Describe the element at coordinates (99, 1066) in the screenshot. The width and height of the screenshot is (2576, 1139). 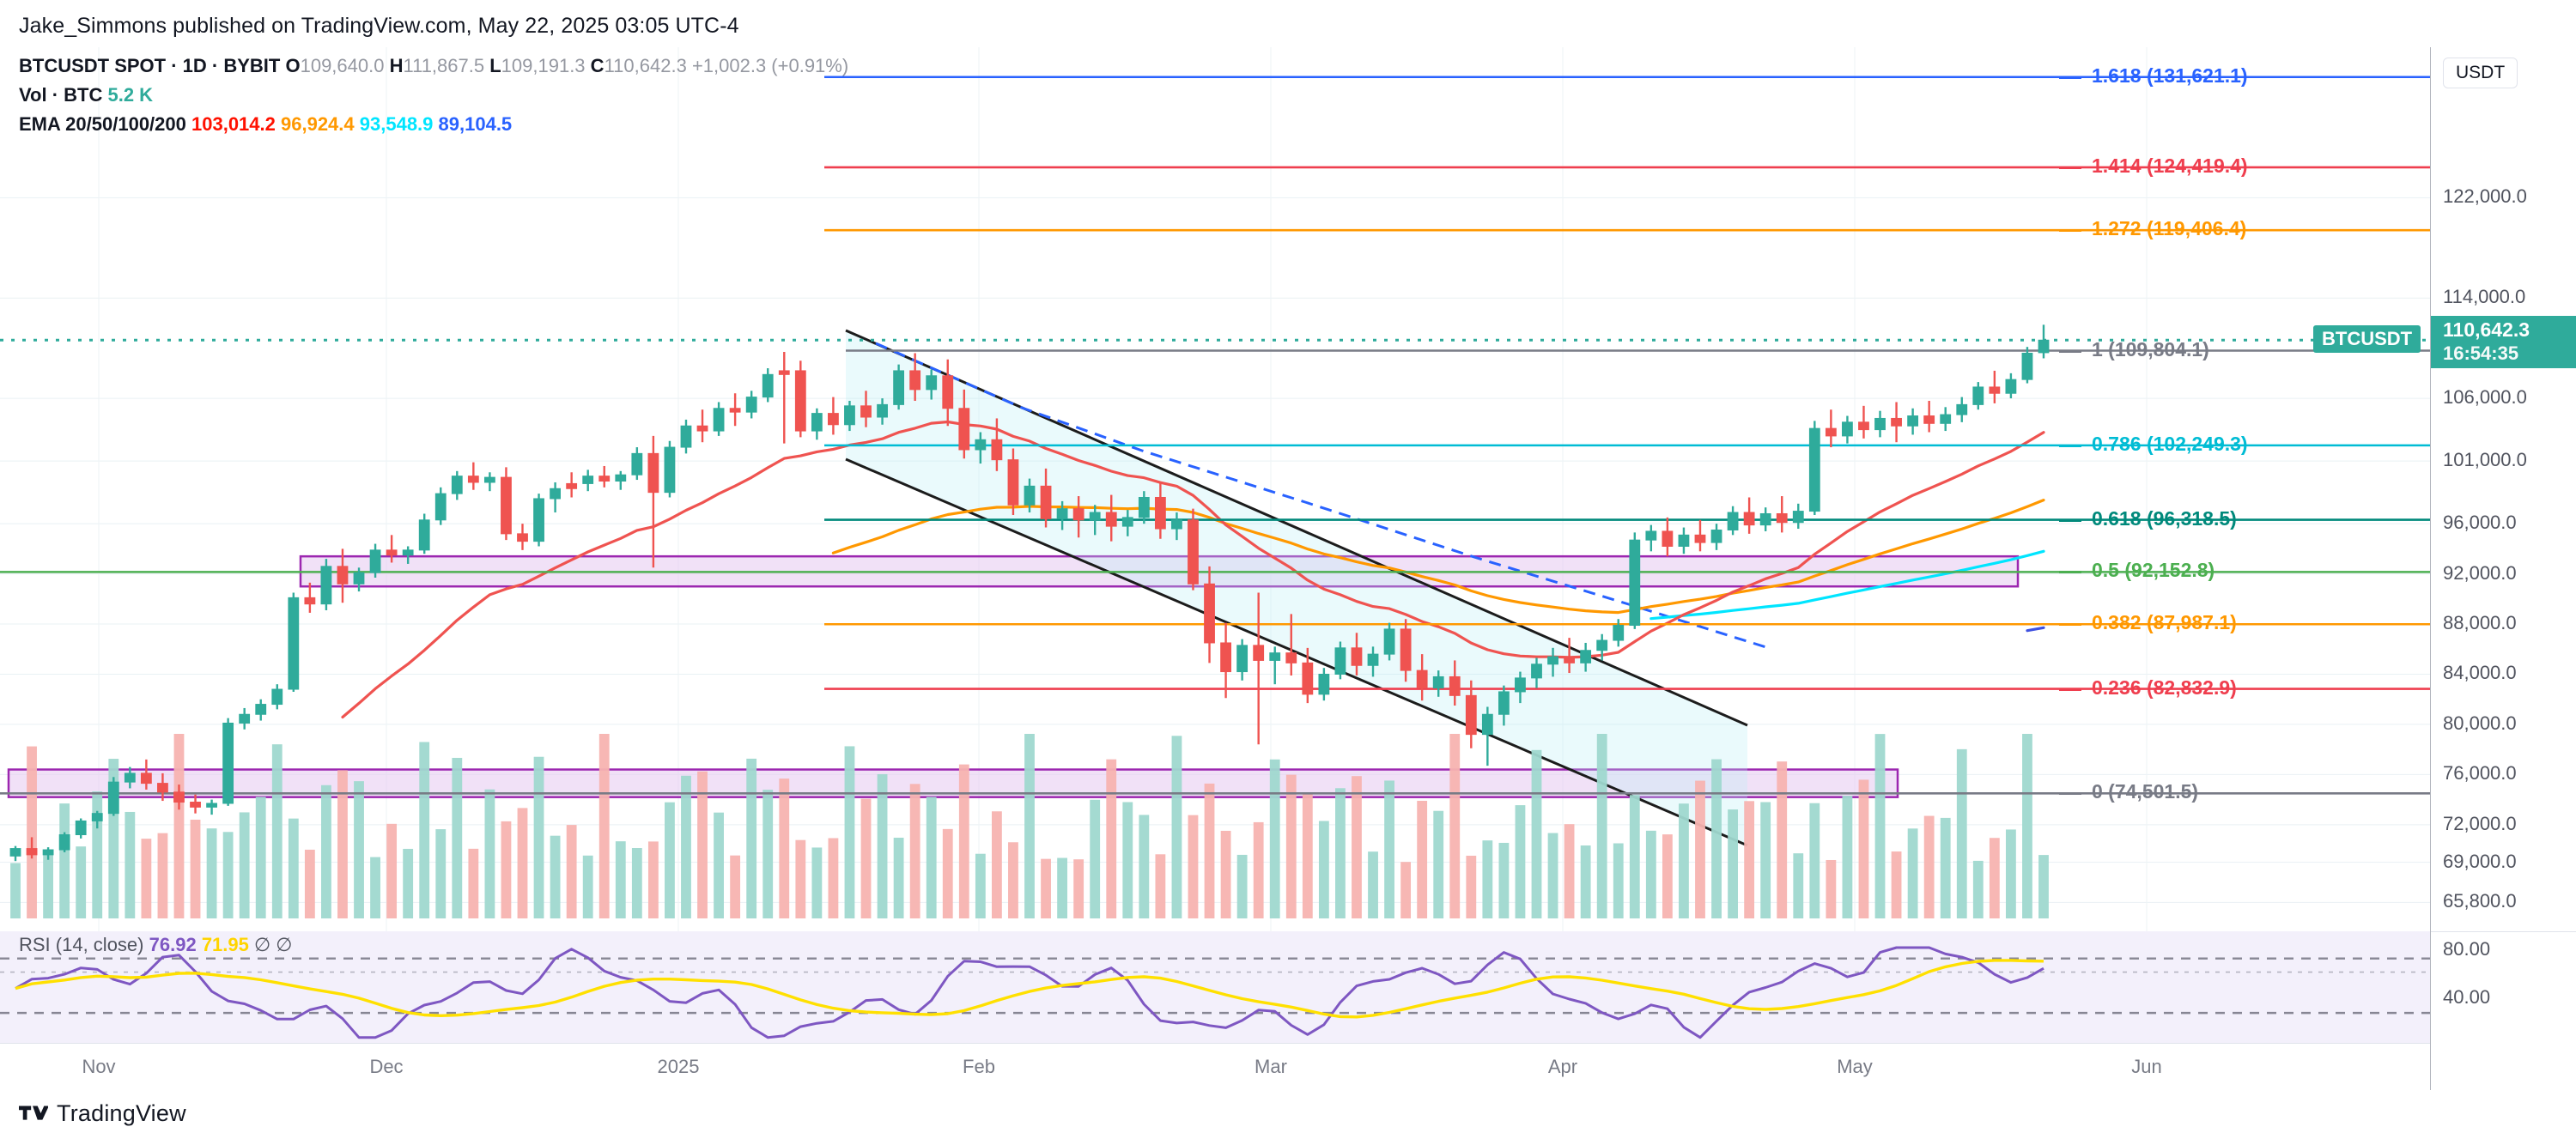
I see `time-tick: Nov` at that location.